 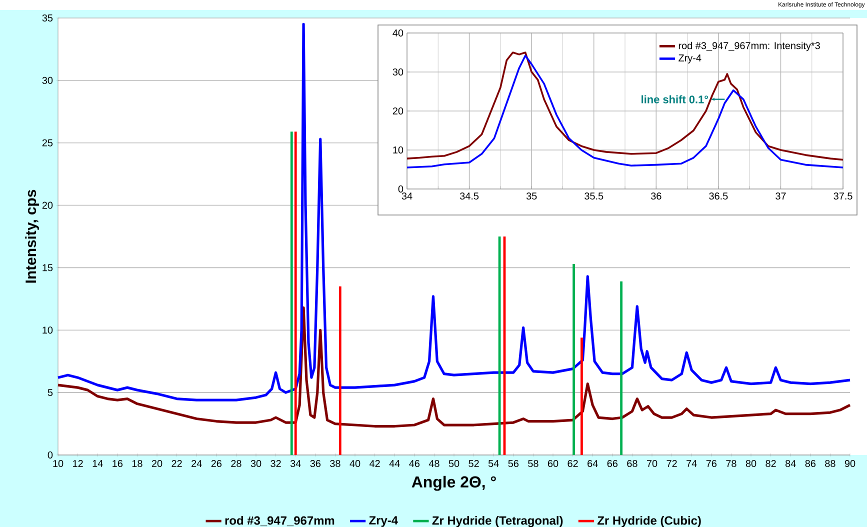 I want to click on y-tick-label: 15, so click(x=47, y=268).